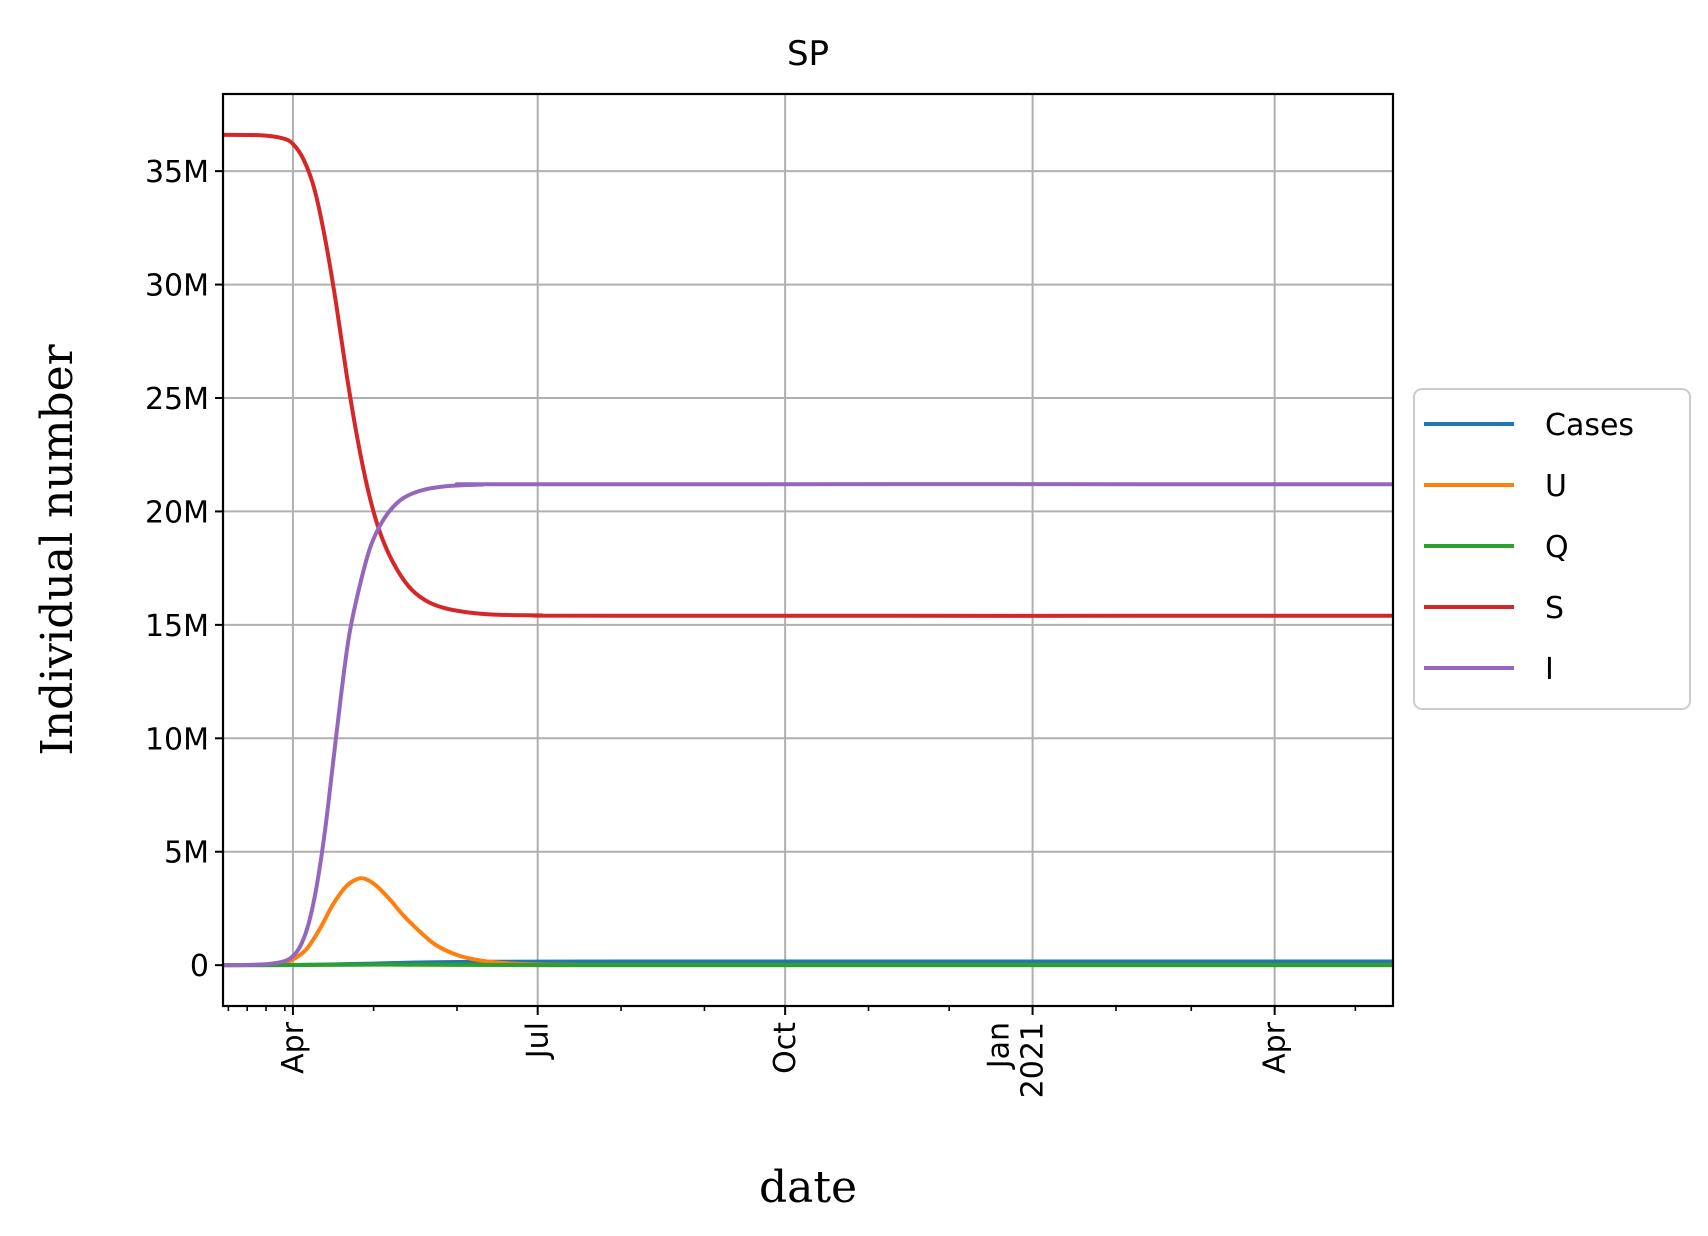 The width and height of the screenshot is (1708, 1236). I want to click on x-axis-label: date, so click(808, 1187).